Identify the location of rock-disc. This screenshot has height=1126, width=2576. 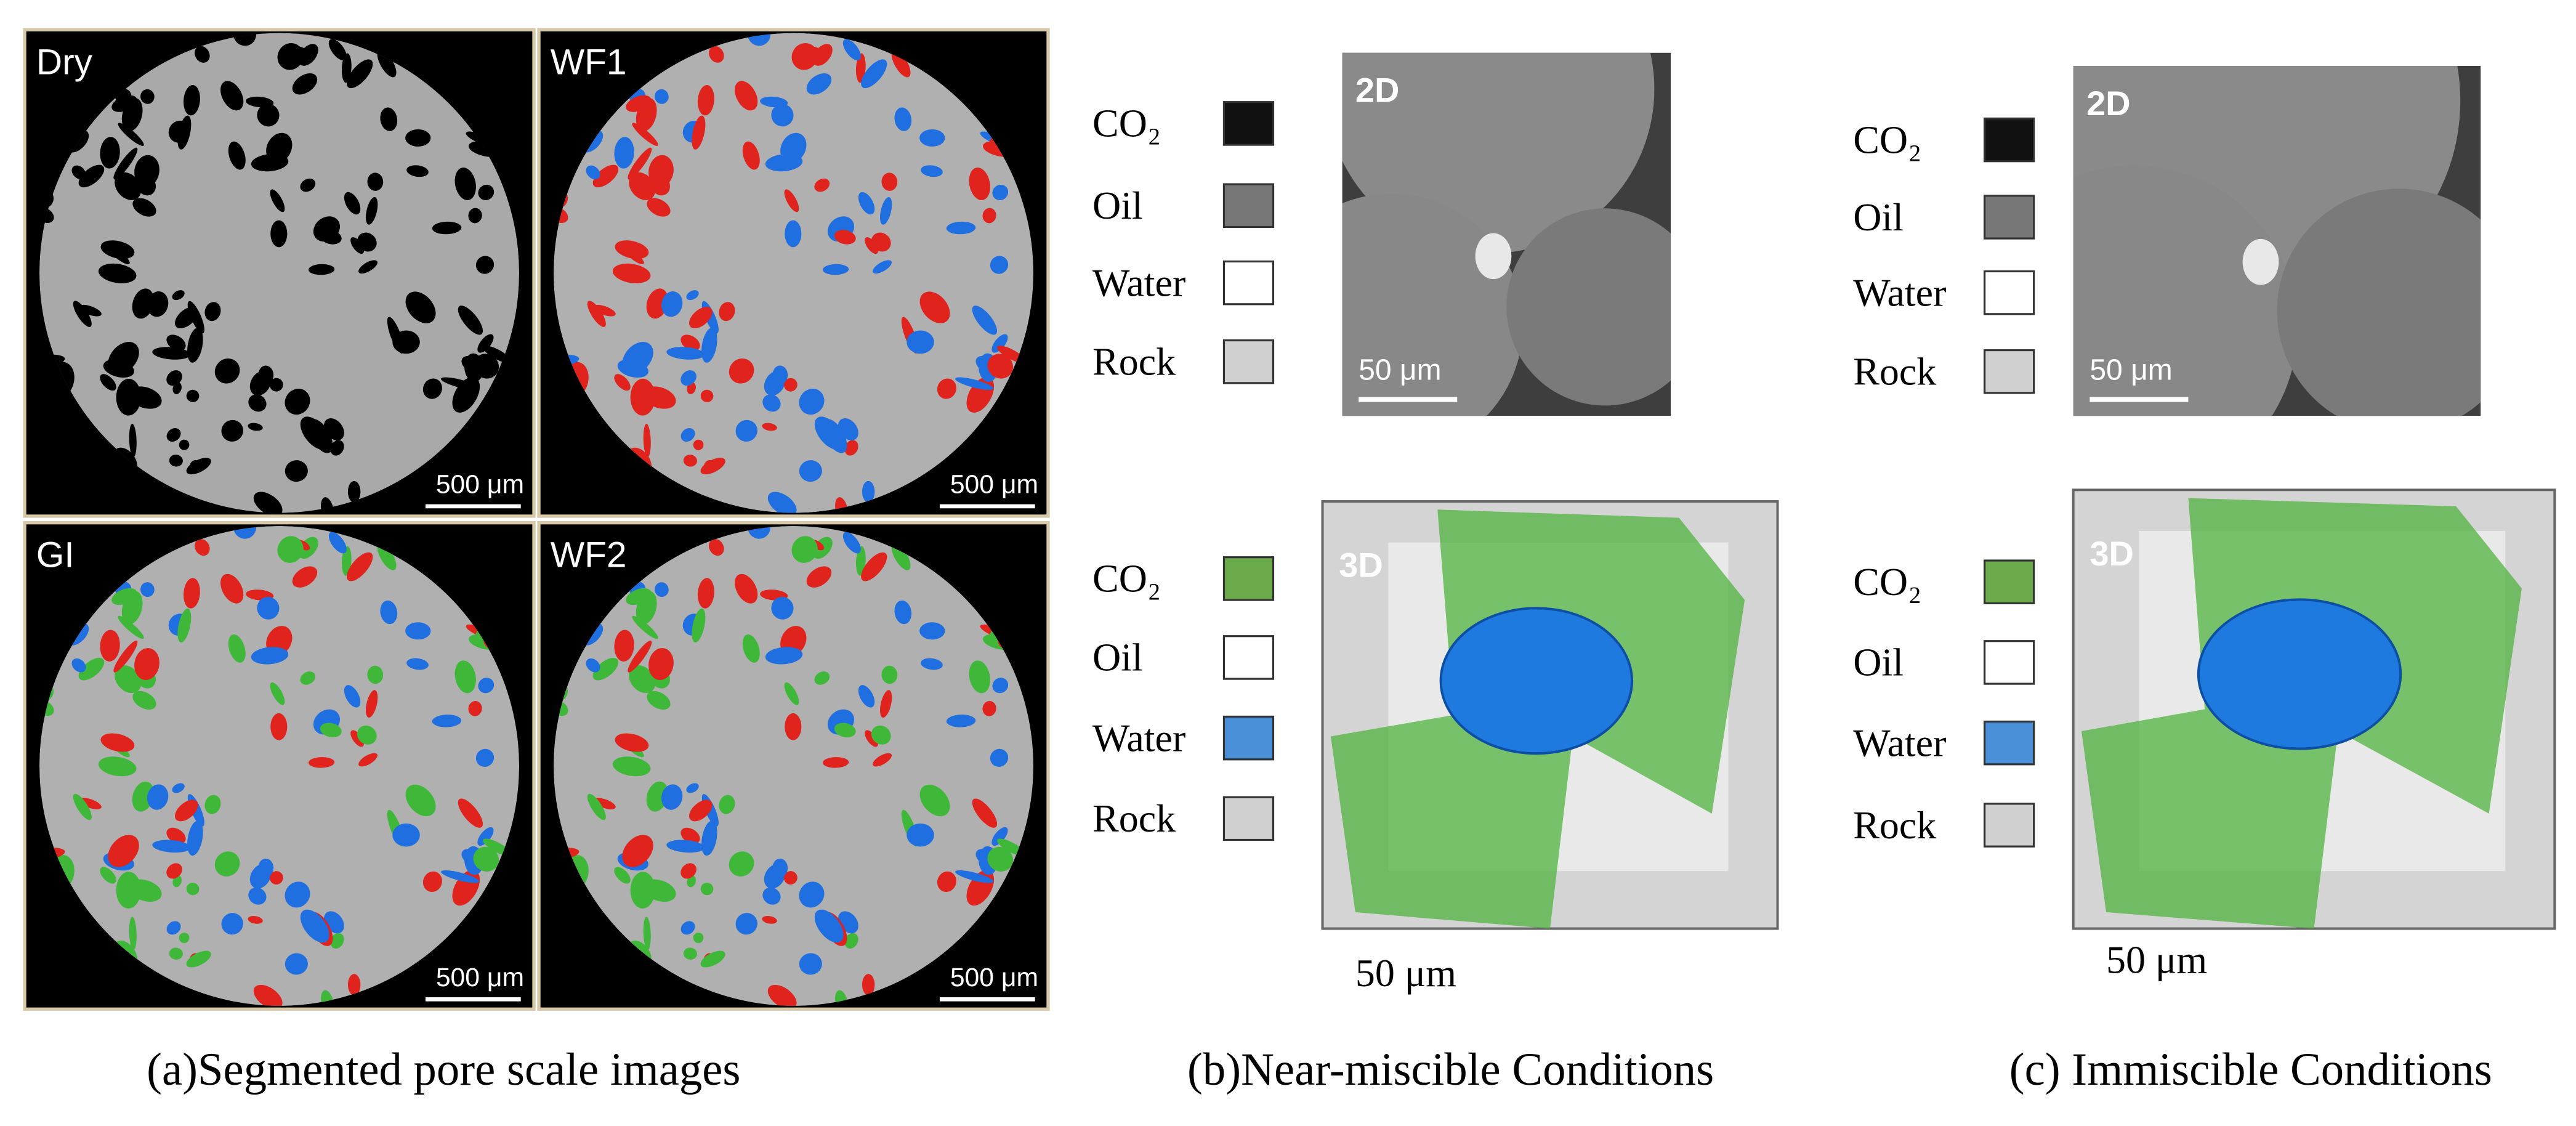
(794, 765).